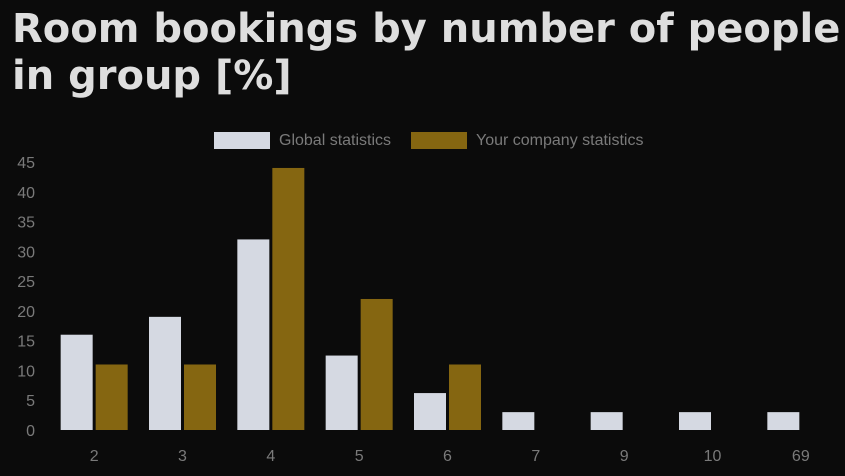 Image resolution: width=845 pixels, height=476 pixels. I want to click on y-tick-label: 40, so click(26, 193).